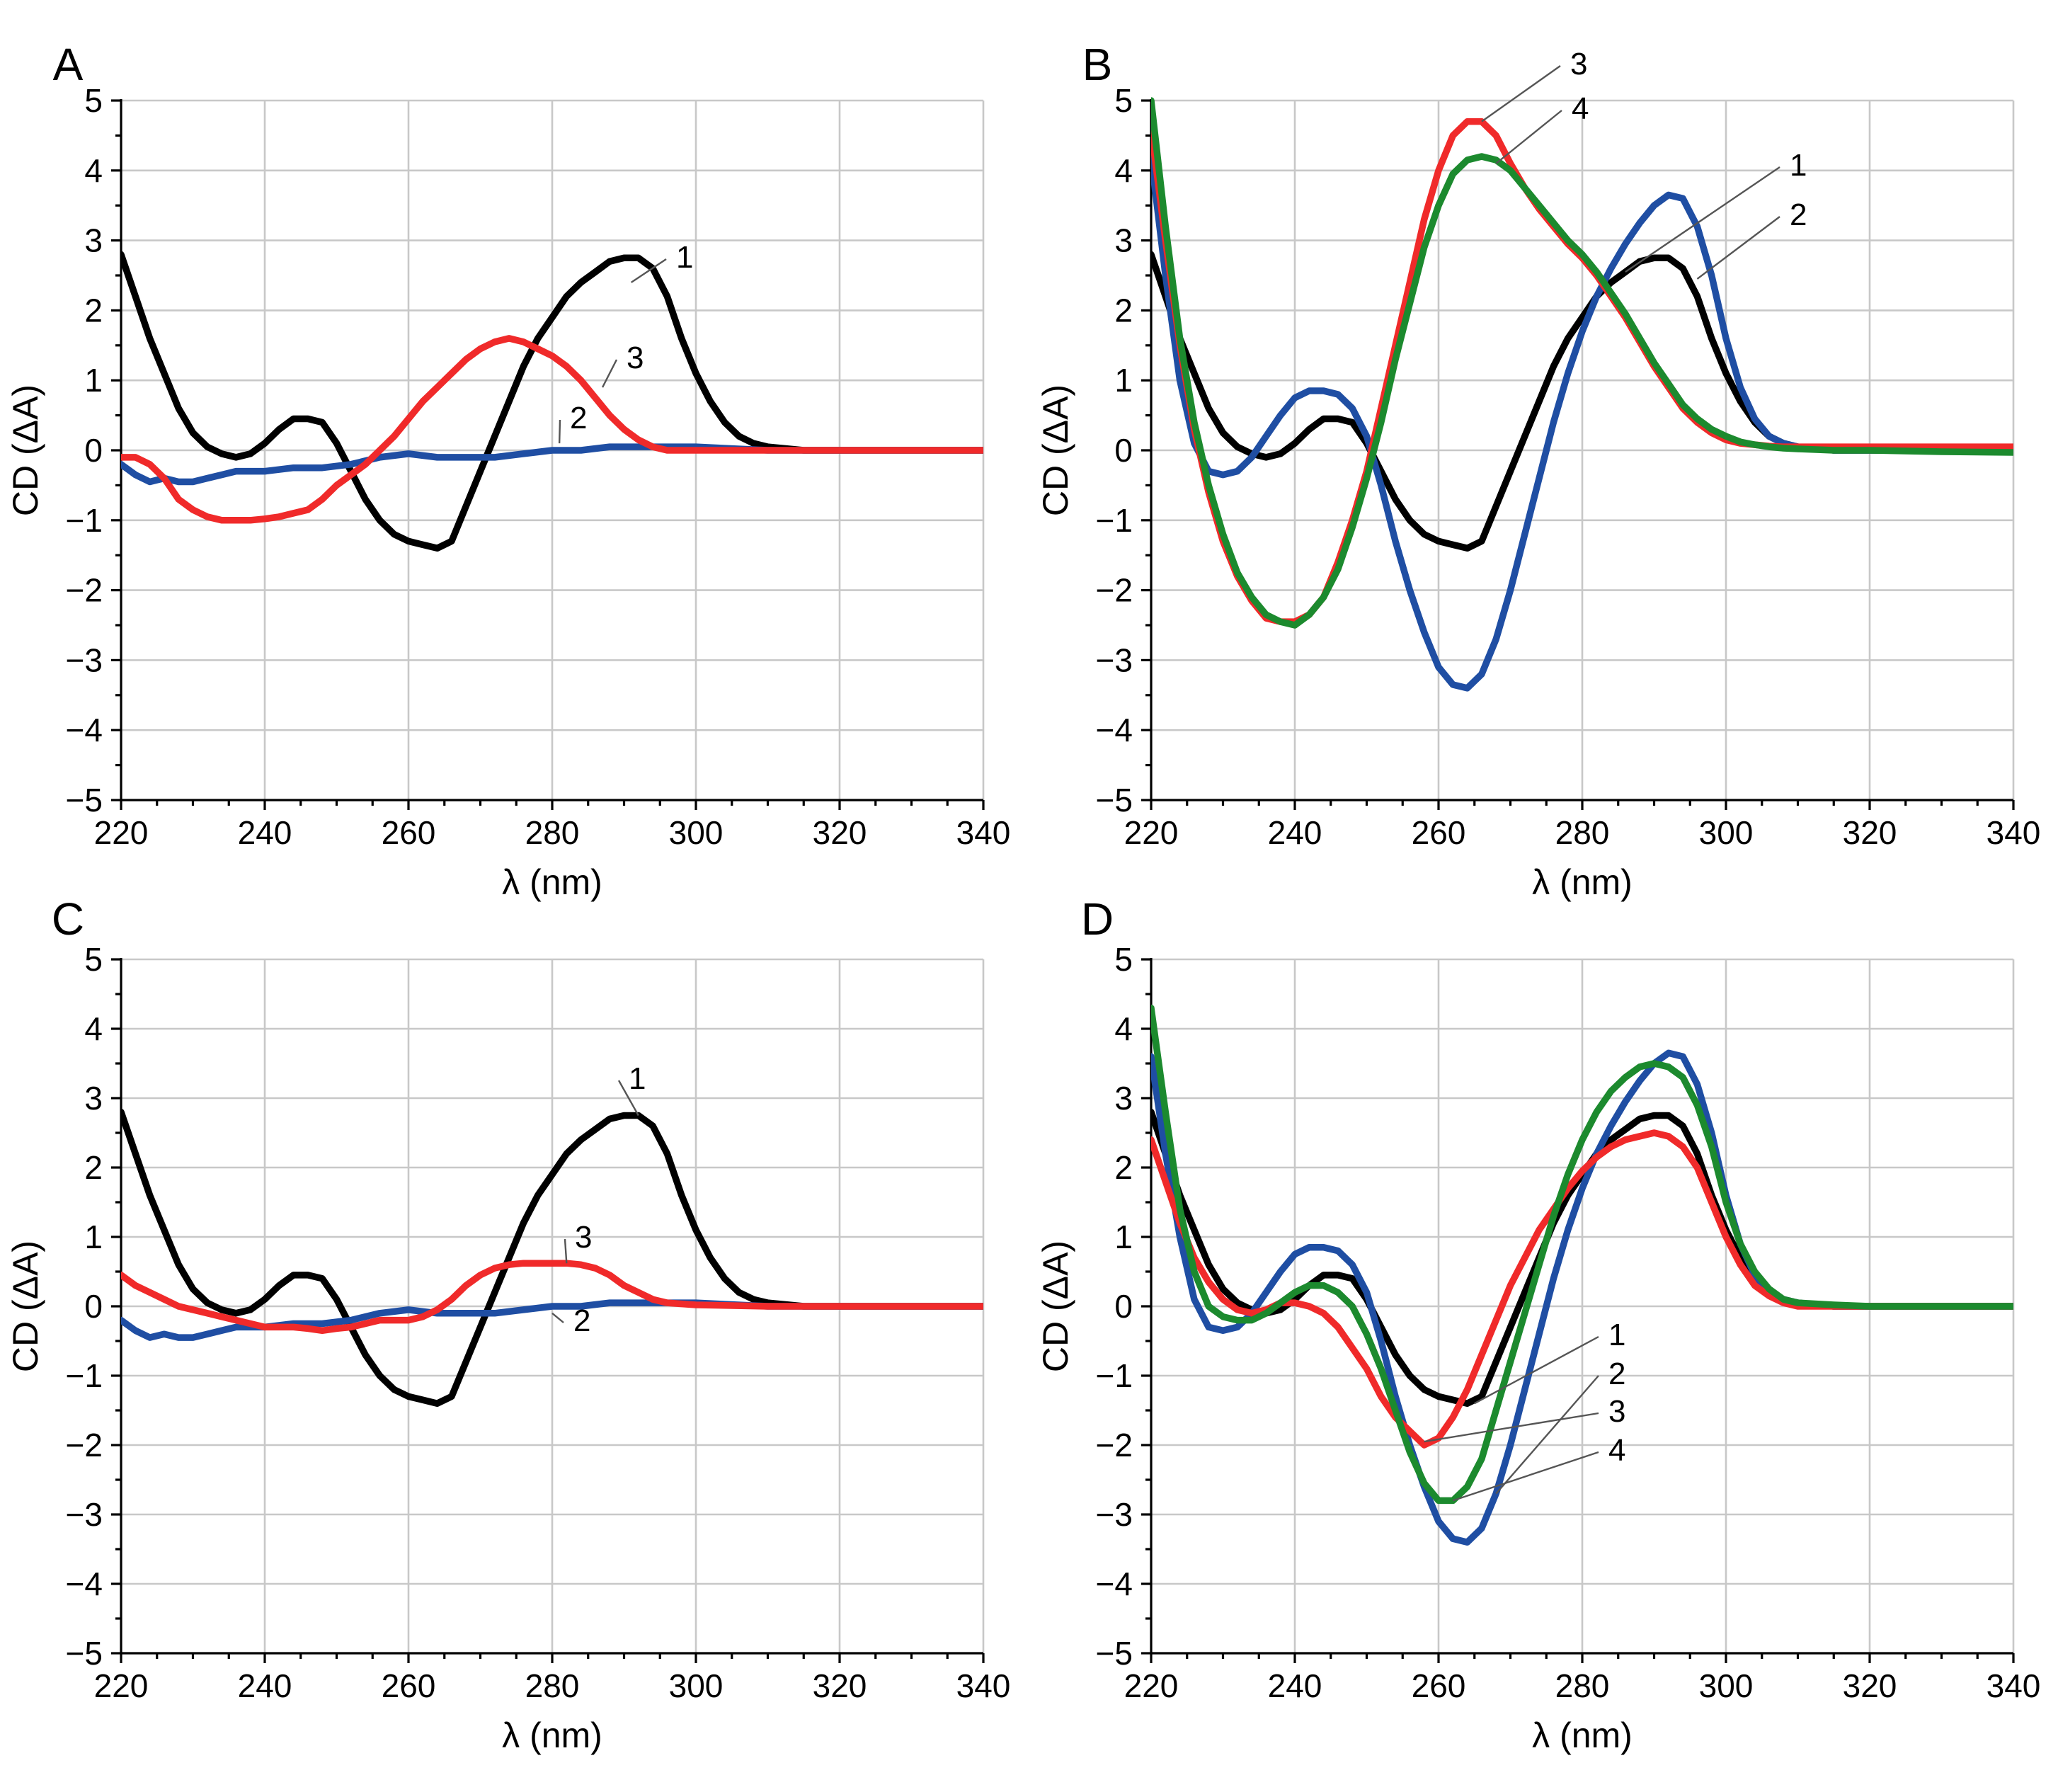 This screenshot has width=2058, height=1792. I want to click on panel-label: C, so click(68, 919).